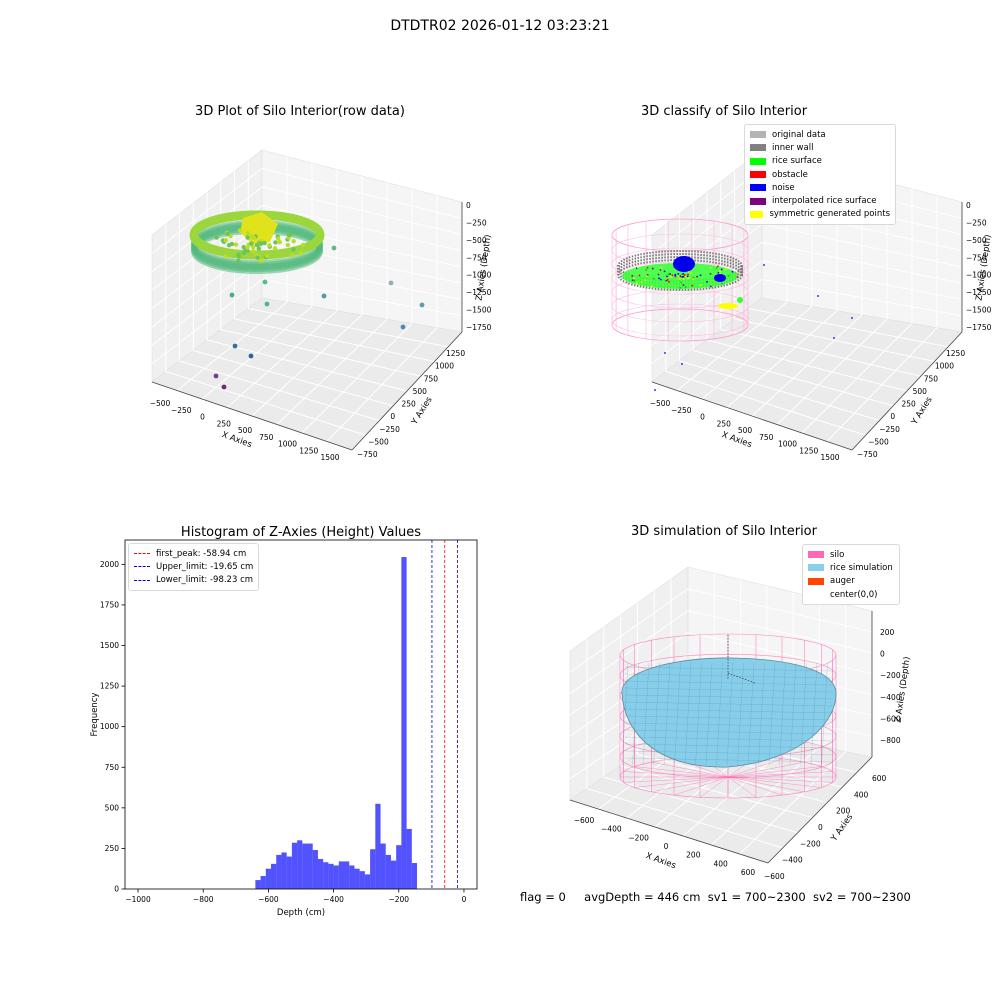 The width and height of the screenshot is (1000, 1000). I want to click on x-tick-label: 1000, so click(287, 444).